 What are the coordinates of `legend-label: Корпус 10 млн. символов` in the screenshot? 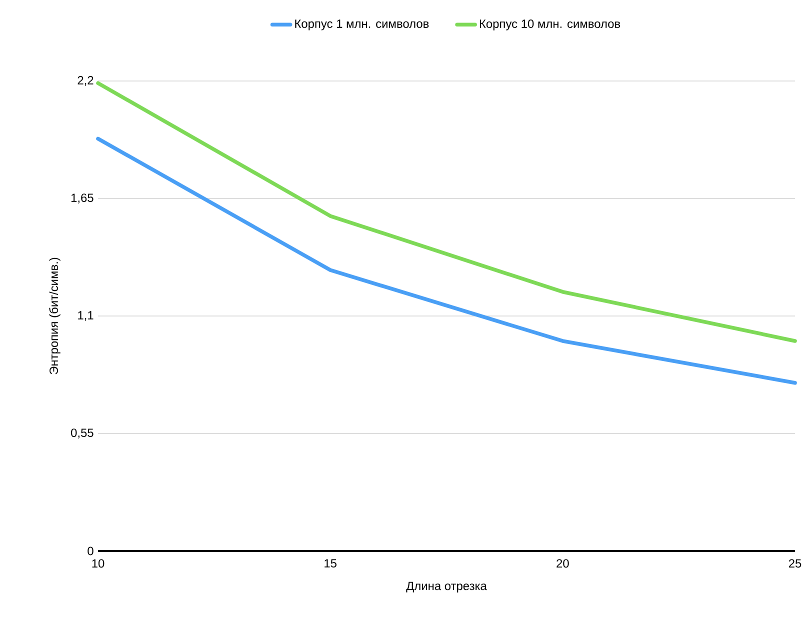 It's located at (550, 25).